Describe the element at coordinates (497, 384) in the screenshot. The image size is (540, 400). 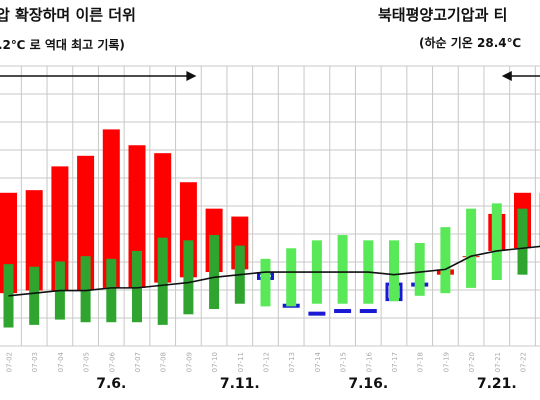
I see `x-major-label: 7.21.` at that location.